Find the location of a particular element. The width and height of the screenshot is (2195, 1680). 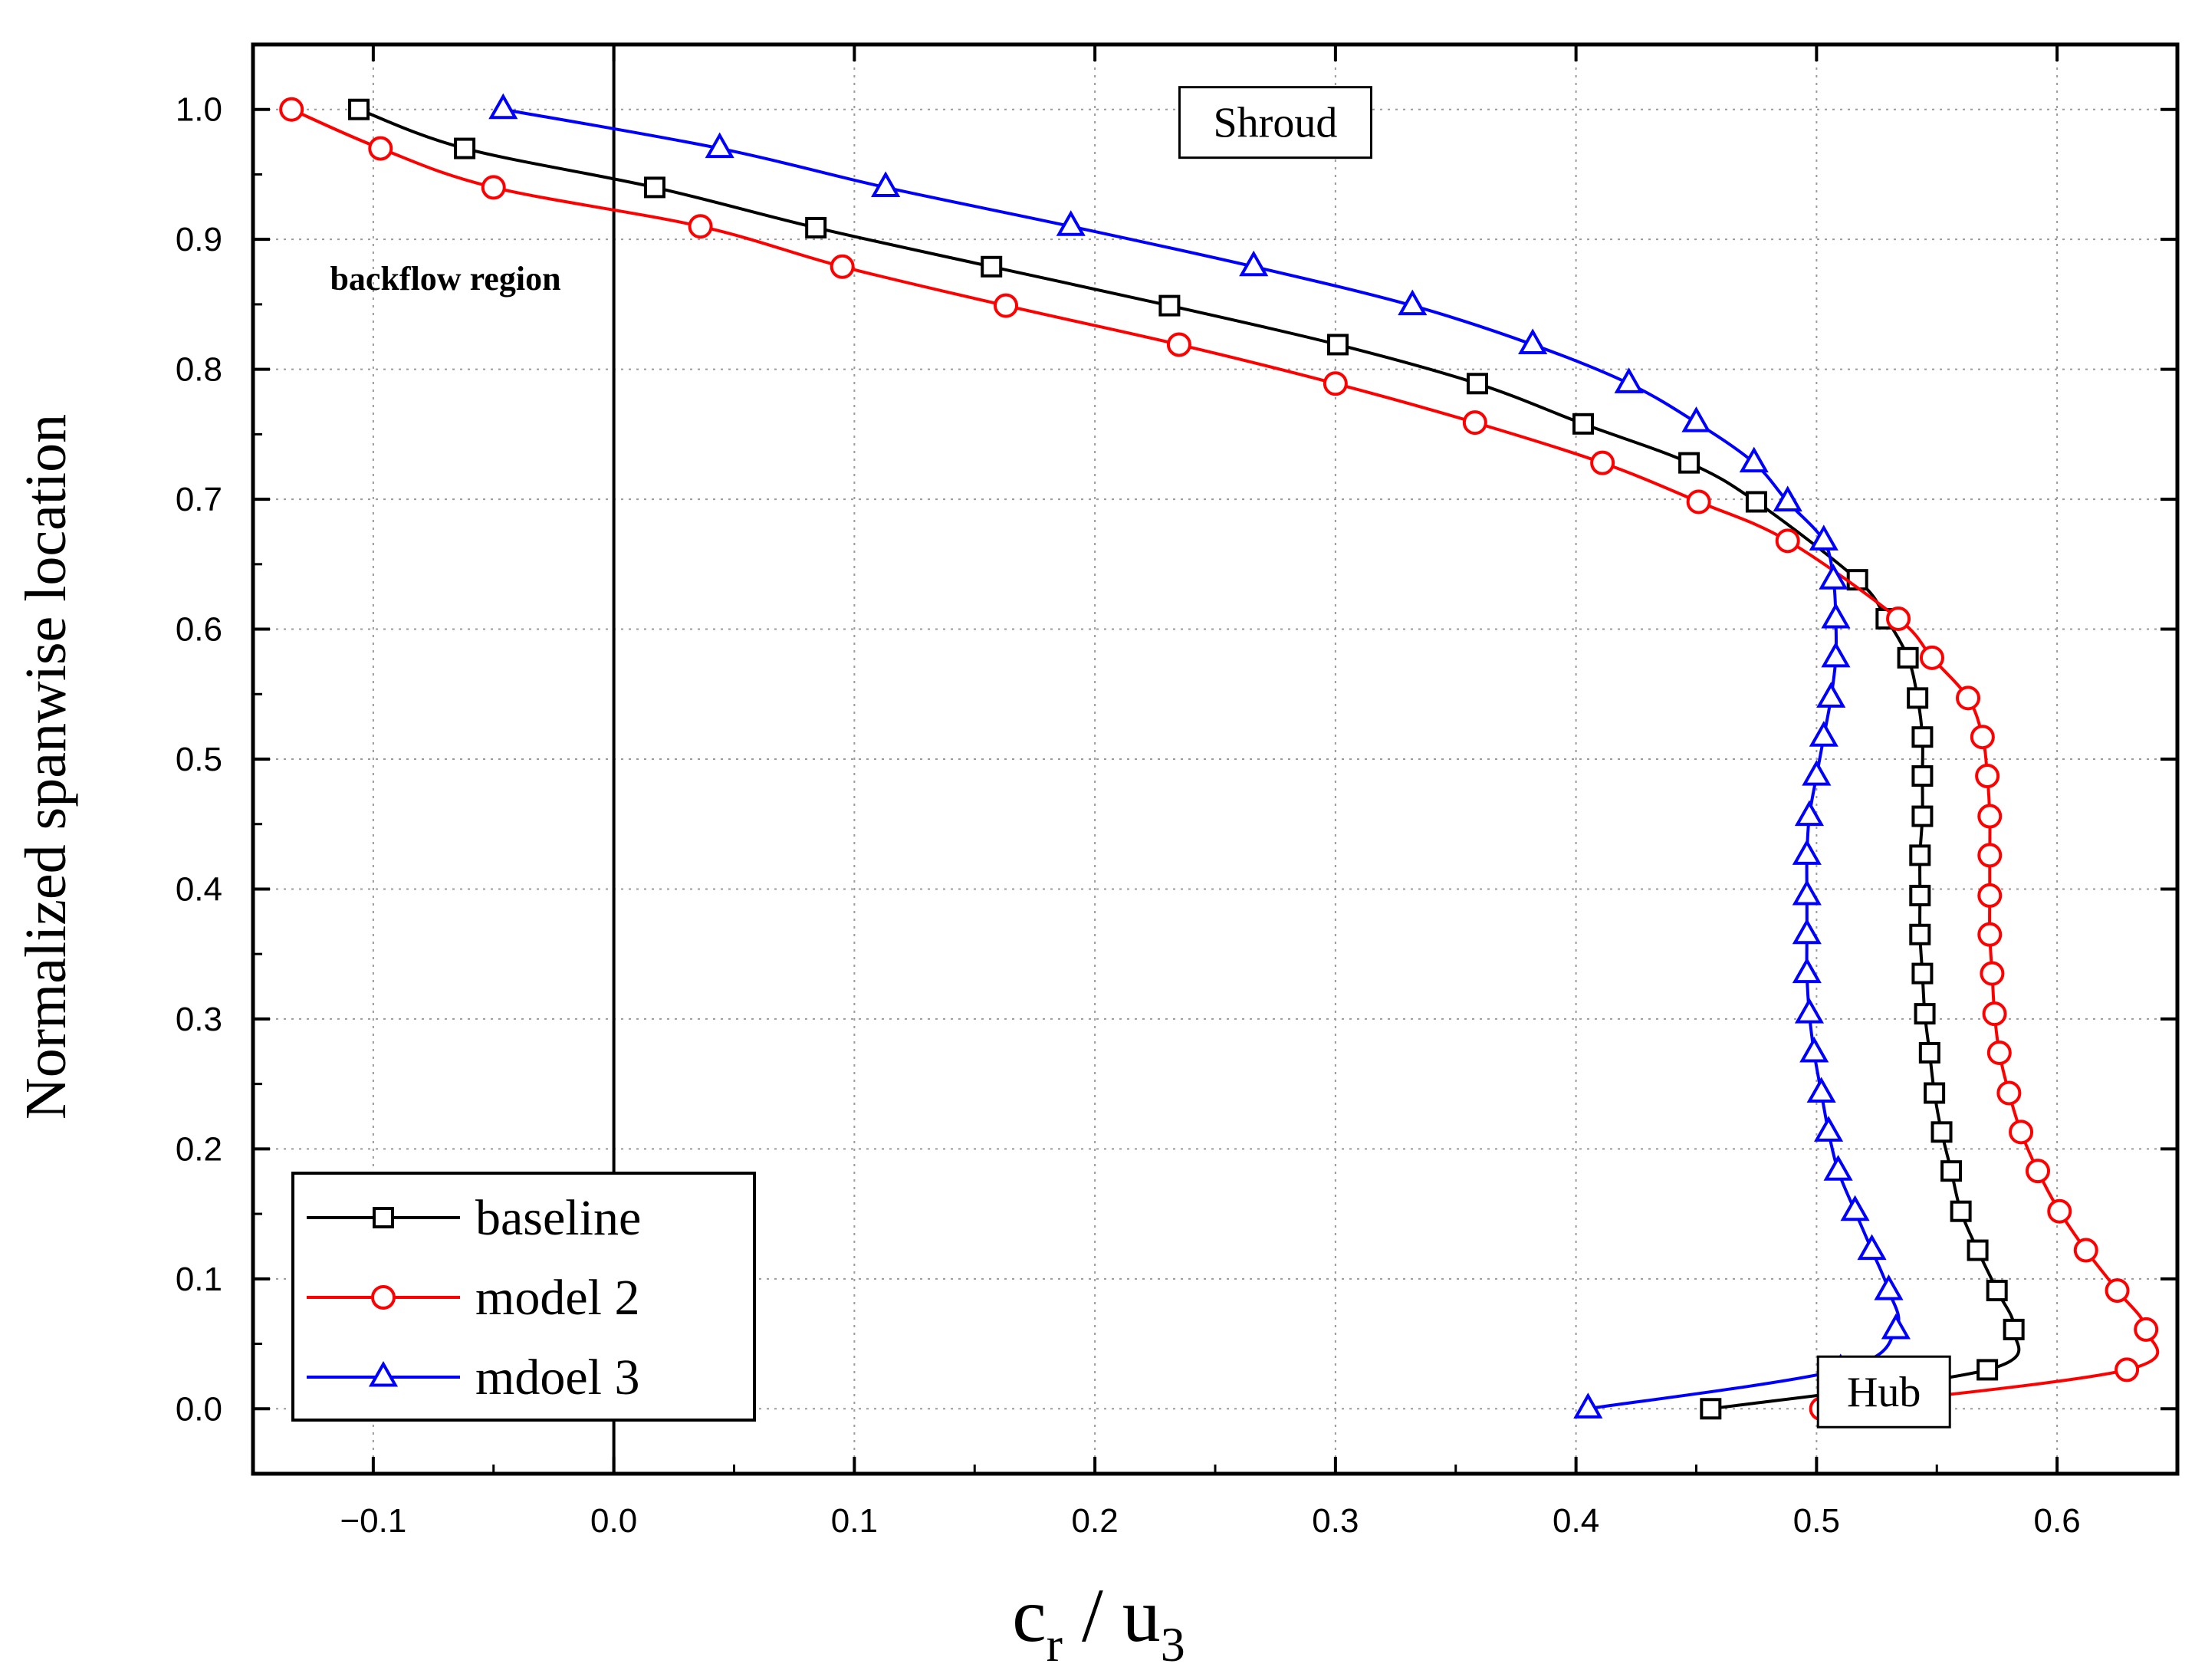

y-tick-label: 0.8 is located at coordinates (199, 370).